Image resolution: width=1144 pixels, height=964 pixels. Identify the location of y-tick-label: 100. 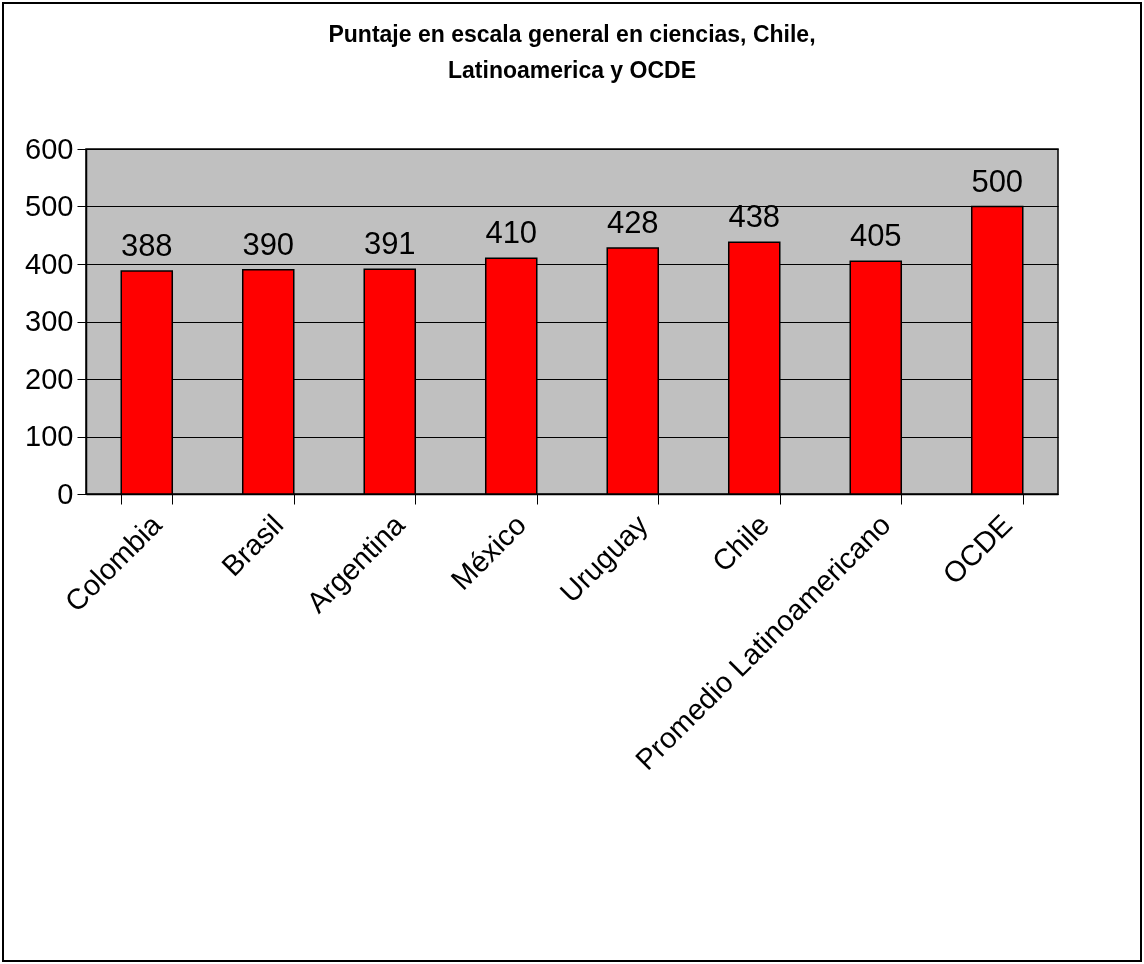
(49, 436).